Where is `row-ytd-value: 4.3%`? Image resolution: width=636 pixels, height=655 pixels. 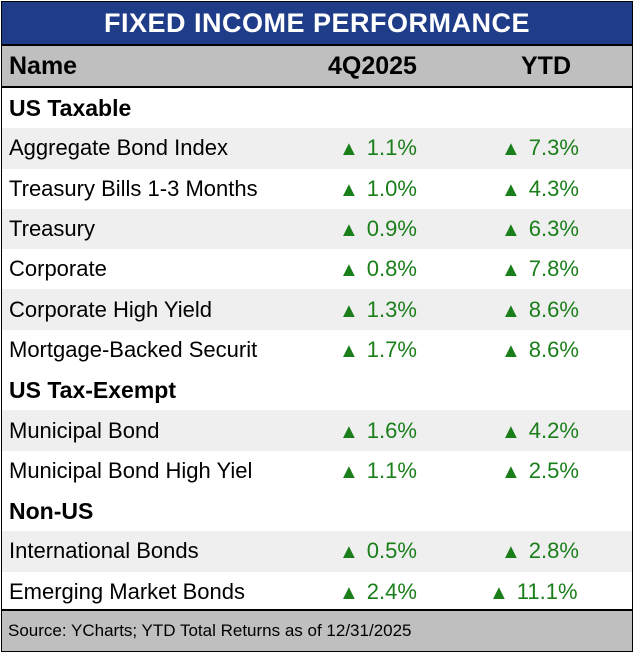 row-ytd-value: 4.3% is located at coordinates (553, 188).